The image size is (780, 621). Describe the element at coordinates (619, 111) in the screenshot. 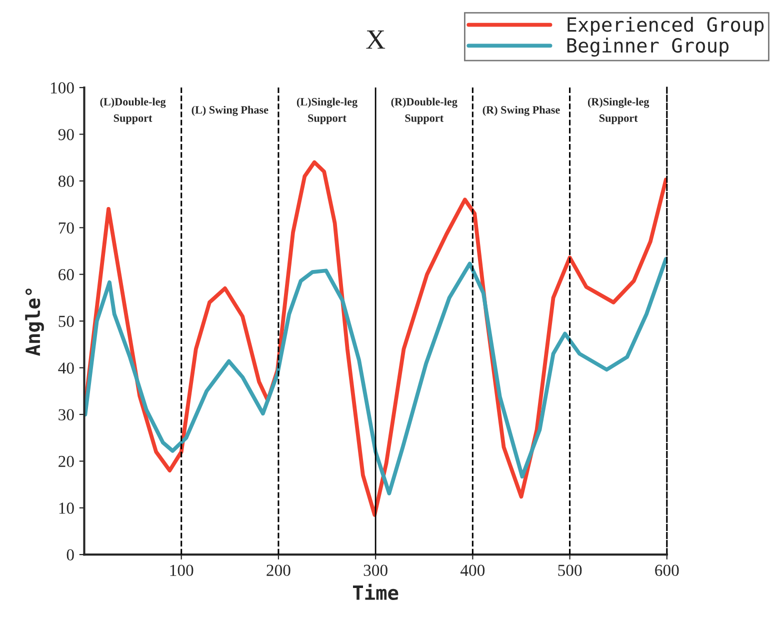

I see `annotation: (R)Single-leg Support` at that location.